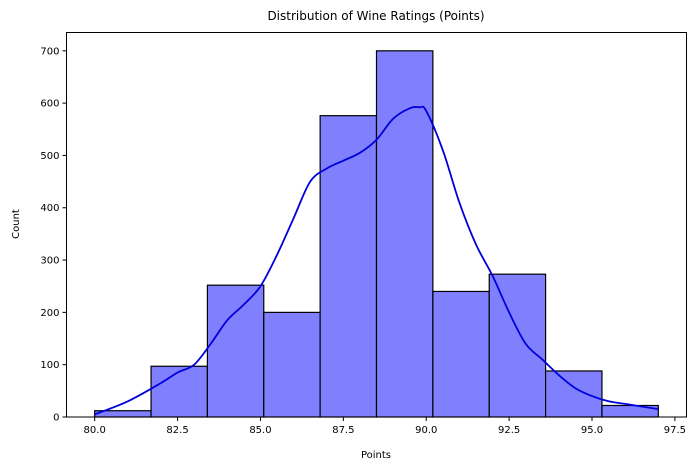 This screenshot has height=470, width=699. I want to click on x-axis-ticks: 80.0 82.5 85.0 87.5 90.0 92.5 95.0 97.5, so click(385, 426).